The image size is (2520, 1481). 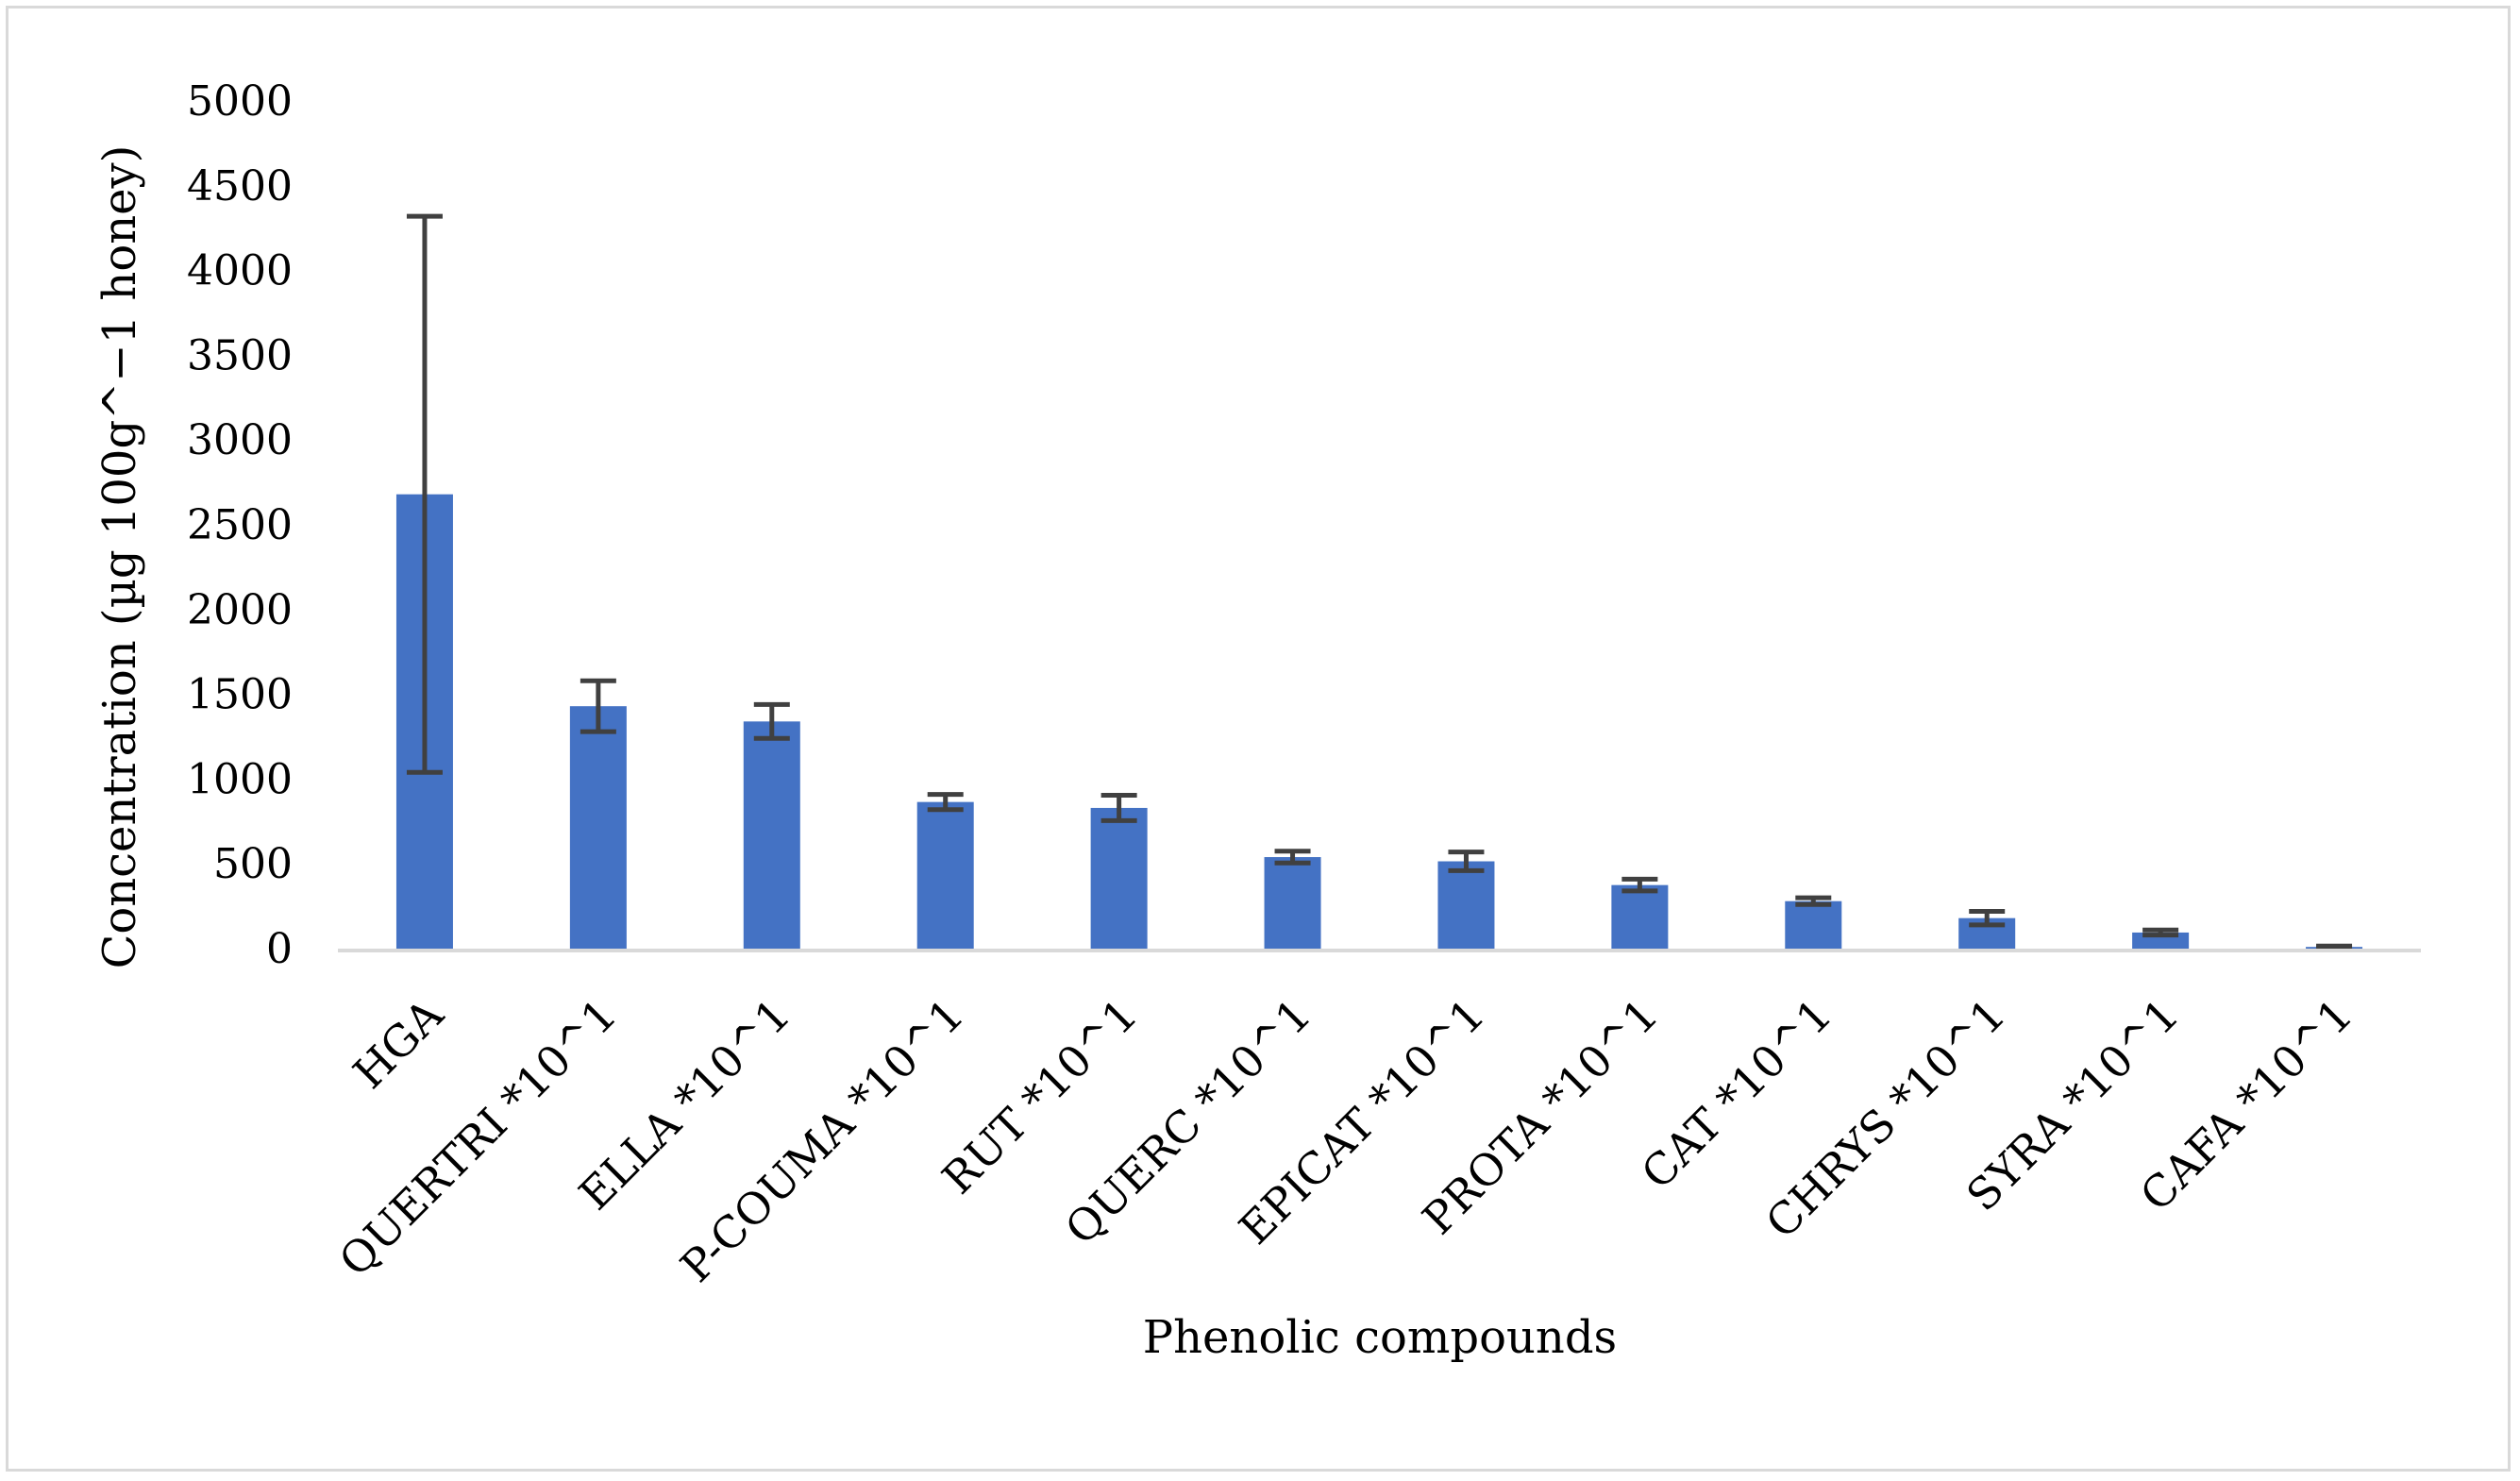 What do you see at coordinates (1380, 1337) in the screenshot?
I see `x-axis-title: Phenolic compounds` at bounding box center [1380, 1337].